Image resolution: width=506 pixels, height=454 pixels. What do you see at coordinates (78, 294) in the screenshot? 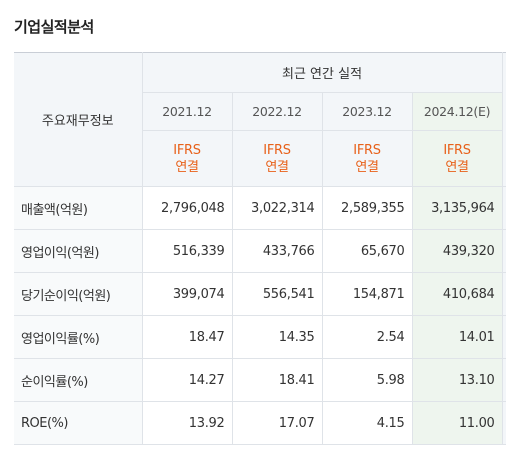
I see `row-label: 당기순이익(억원)` at bounding box center [78, 294].